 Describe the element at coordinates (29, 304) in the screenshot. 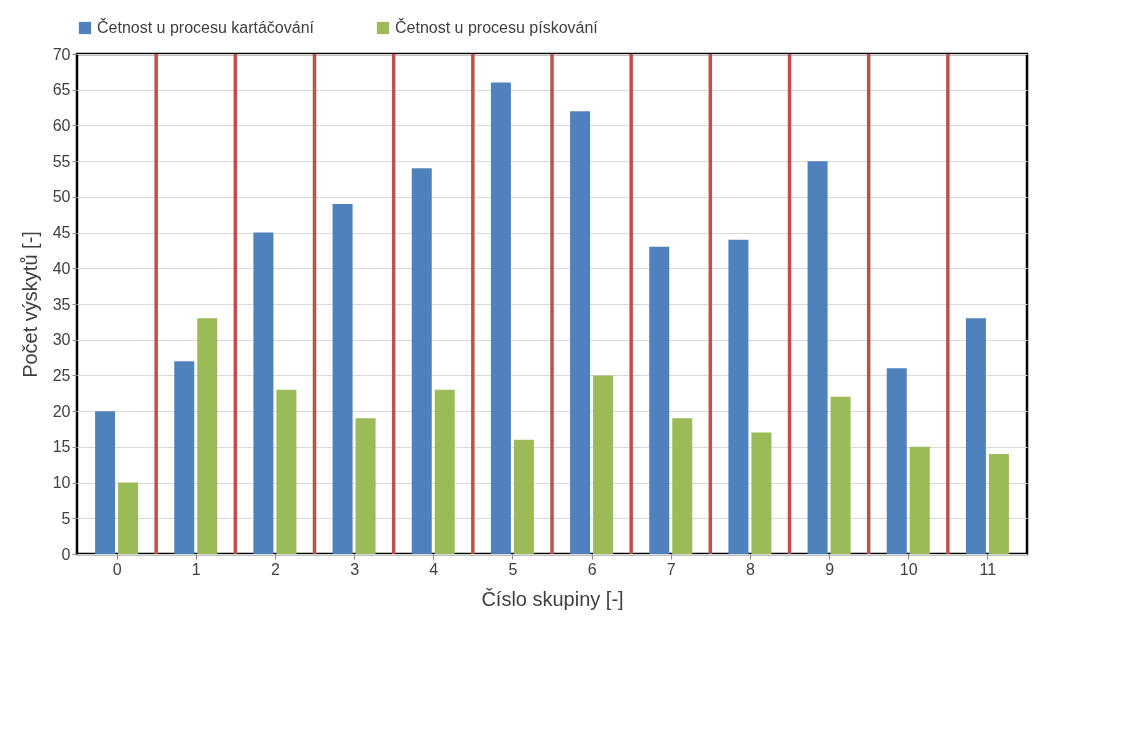

I see `y-axis-title: Počet výskytů [-]` at that location.